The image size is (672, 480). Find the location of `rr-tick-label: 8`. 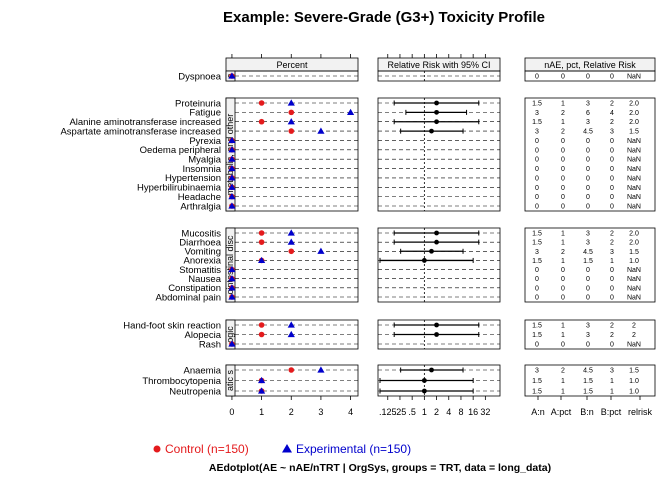

rr-tick-label: 8 is located at coordinates (460, 412).